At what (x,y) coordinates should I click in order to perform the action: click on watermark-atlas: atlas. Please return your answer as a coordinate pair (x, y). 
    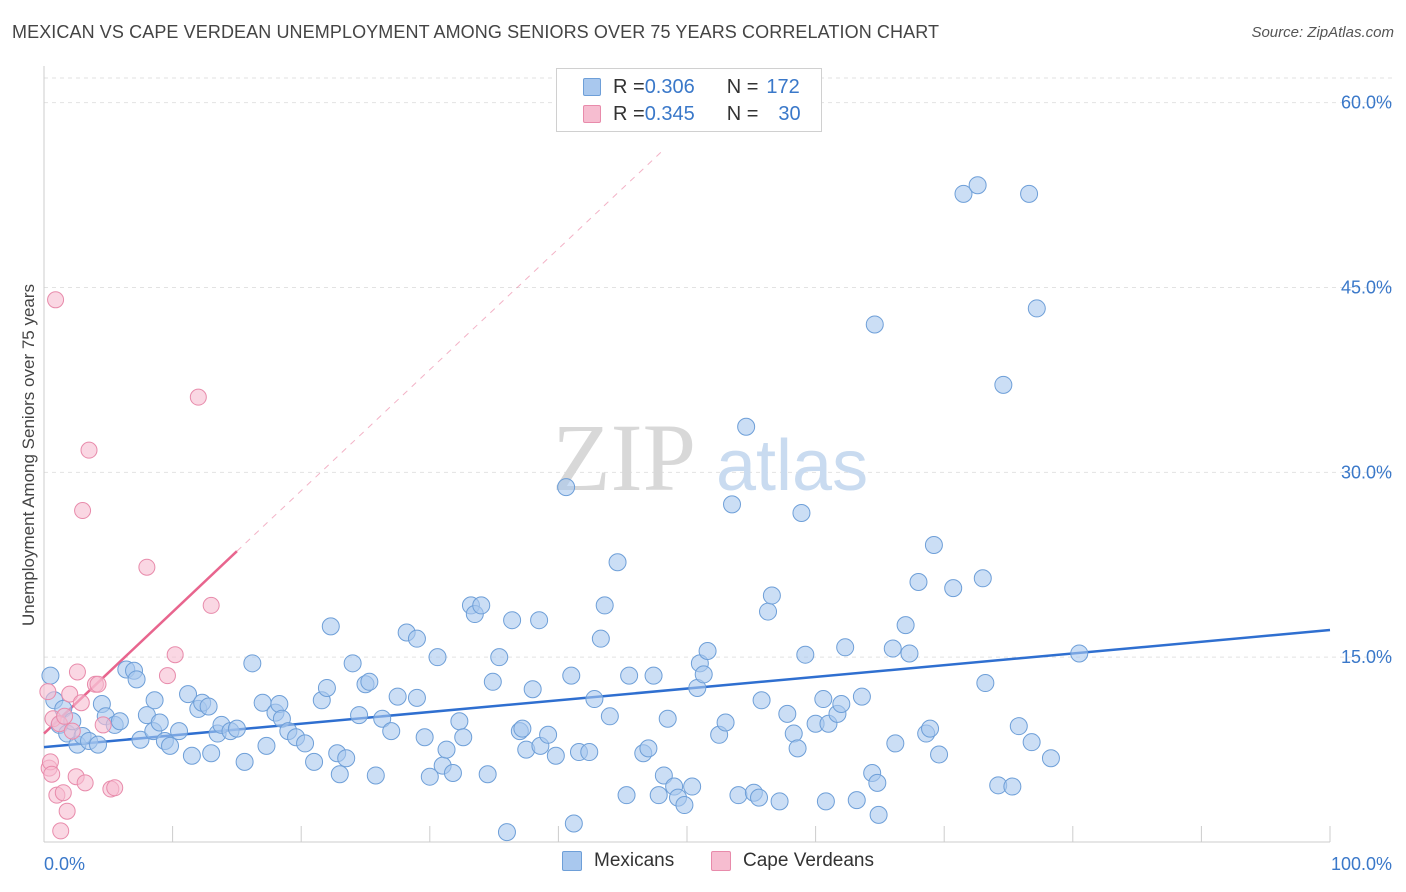
    Looking at the image, I should click on (792, 466).